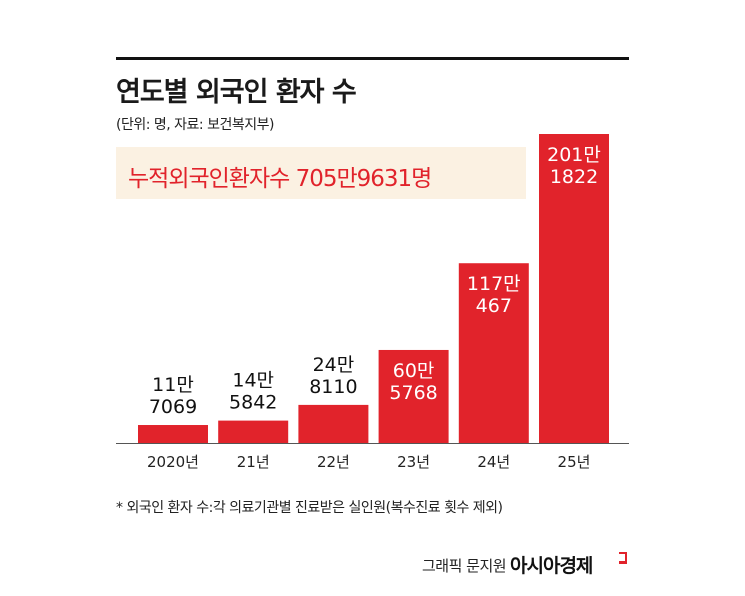 The width and height of the screenshot is (745, 596). I want to click on x-tick-label-5: 25년, so click(574, 462).